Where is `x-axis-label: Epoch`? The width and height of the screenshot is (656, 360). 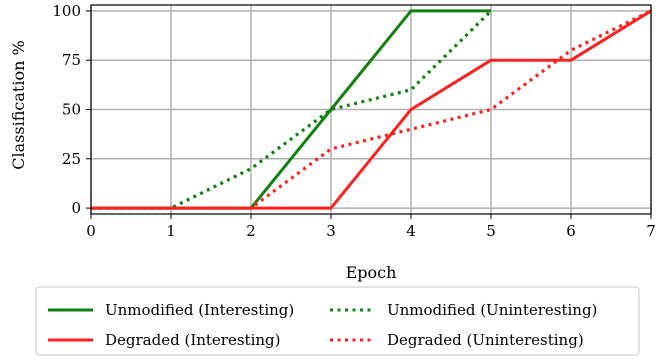 x-axis-label: Epoch is located at coordinates (371, 272).